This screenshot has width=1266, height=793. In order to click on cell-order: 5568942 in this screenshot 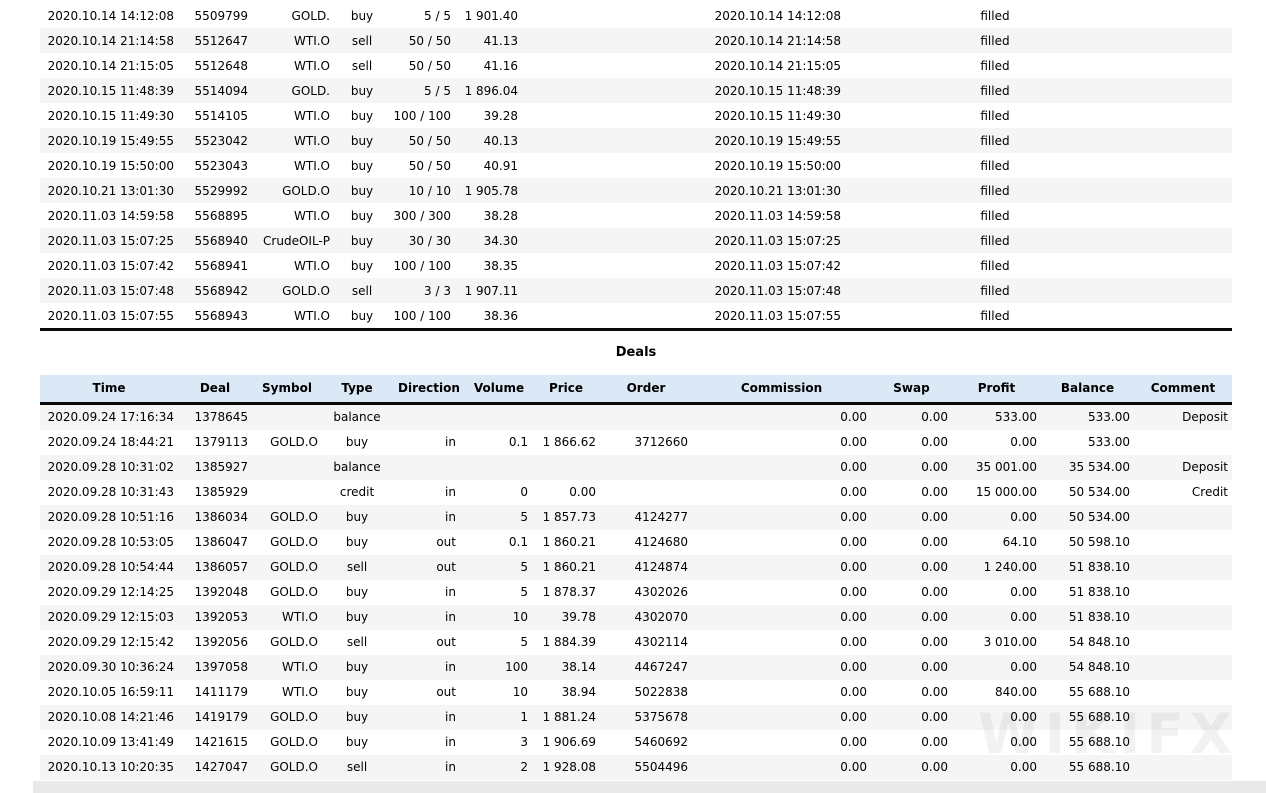, I will do `click(221, 290)`.